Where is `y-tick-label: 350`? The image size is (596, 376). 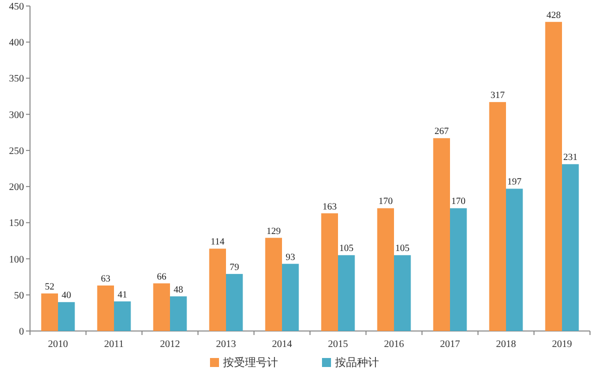
y-tick-label: 350 is located at coordinates (16, 79).